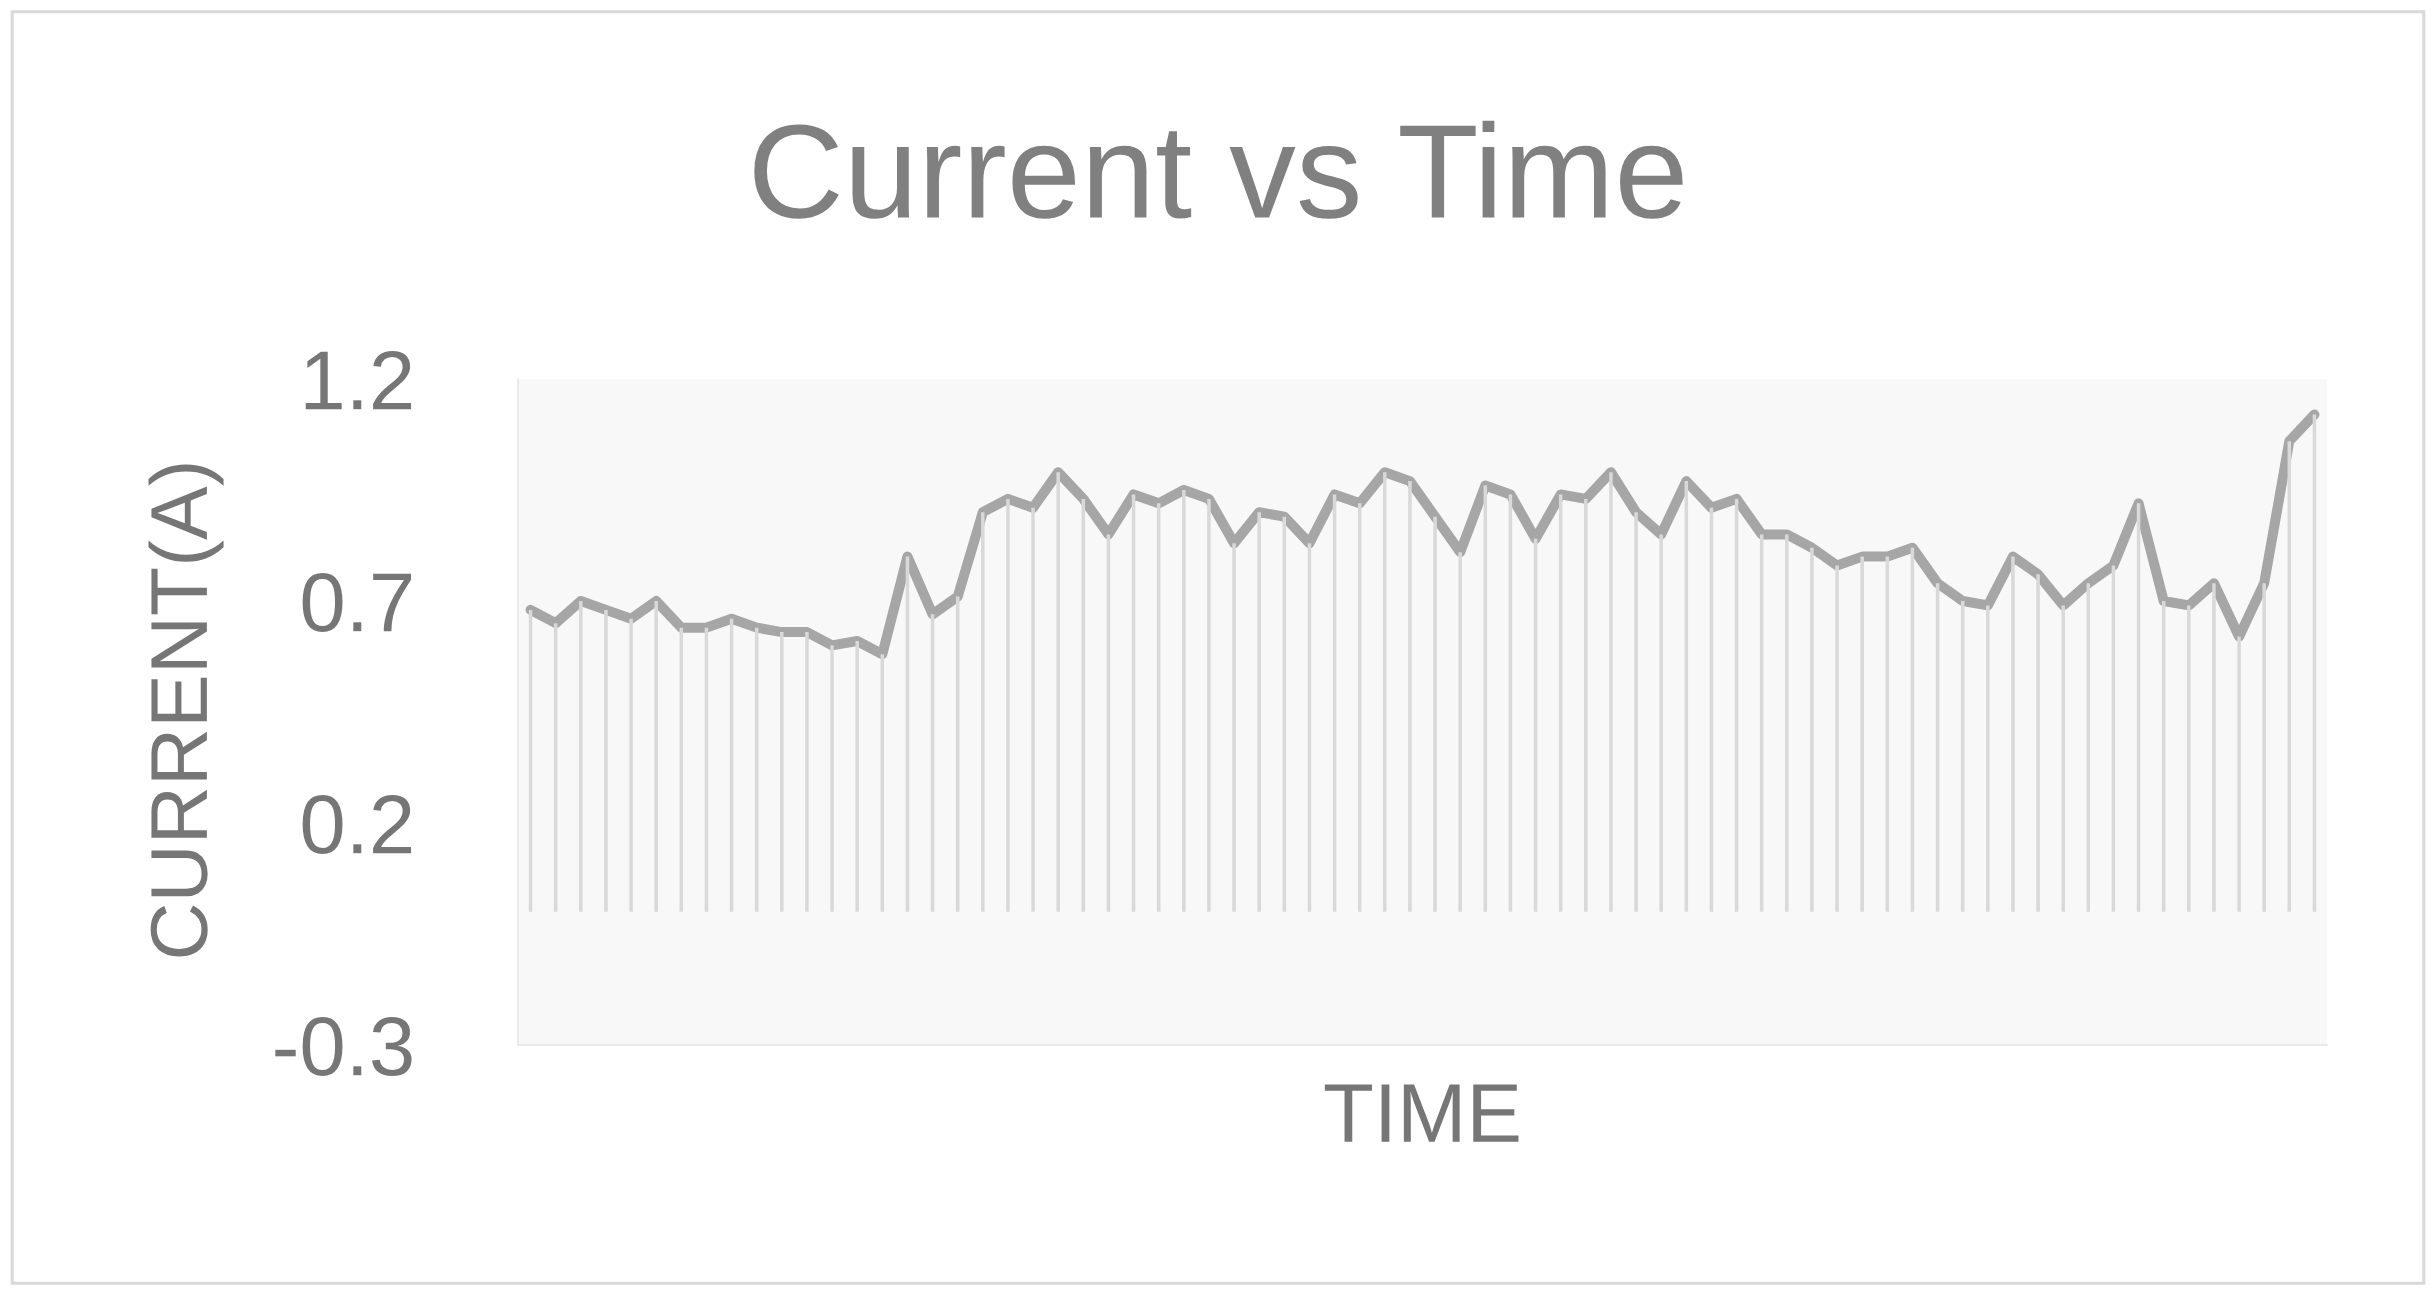 This screenshot has height=1295, width=2436. What do you see at coordinates (343, 1047) in the screenshot?
I see `y-tick-label: -0.3` at bounding box center [343, 1047].